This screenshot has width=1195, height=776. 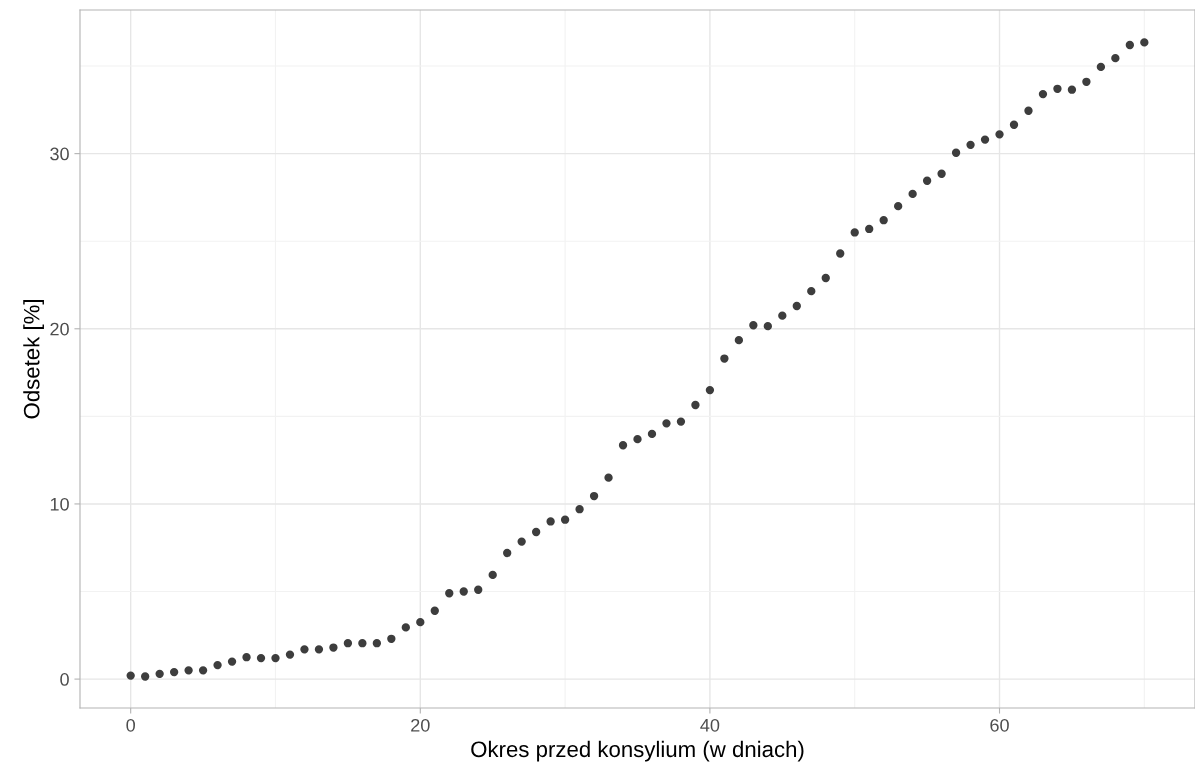 What do you see at coordinates (420, 725) in the screenshot?
I see `x-tick-label: 20` at bounding box center [420, 725].